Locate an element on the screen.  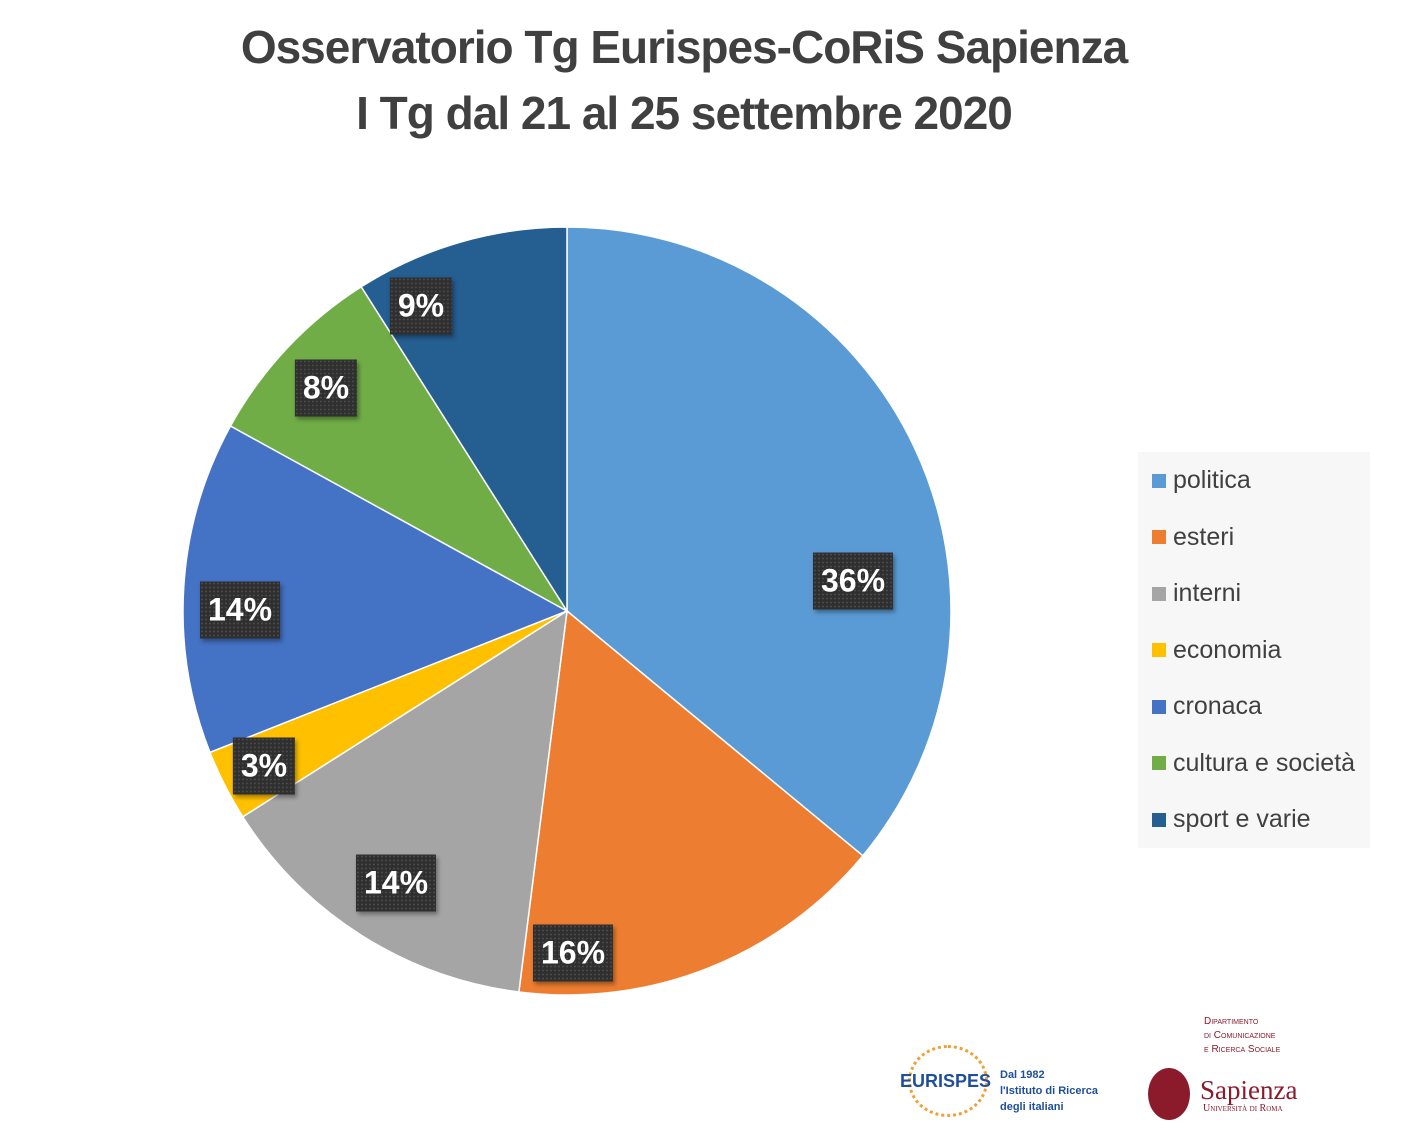
sapienza-seal-icon is located at coordinates (1169, 1094).